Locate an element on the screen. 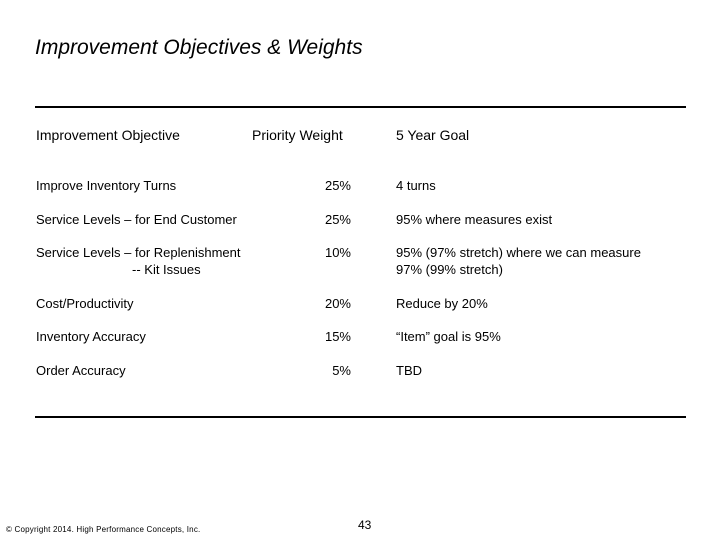 This screenshot has height=540, width=720. goal-text: 95% where measures exist is located at coordinates (474, 219).